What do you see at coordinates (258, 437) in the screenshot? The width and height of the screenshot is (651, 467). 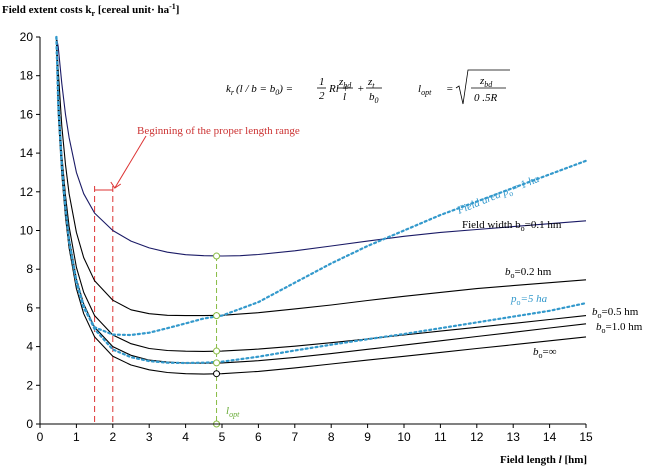 I see `x-tick-label: 6` at bounding box center [258, 437].